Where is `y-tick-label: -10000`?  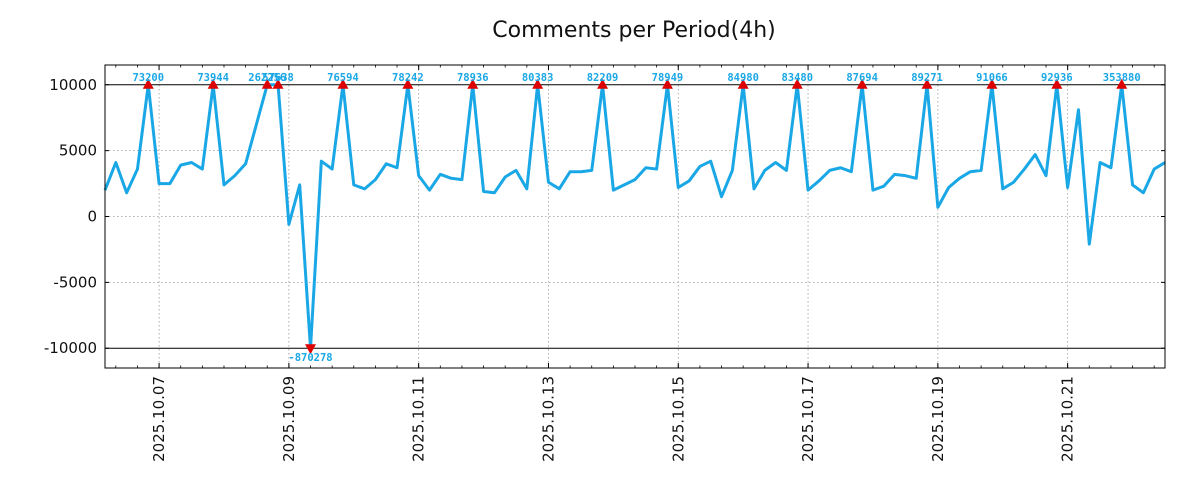 y-tick-label: -10000 is located at coordinates (70, 348).